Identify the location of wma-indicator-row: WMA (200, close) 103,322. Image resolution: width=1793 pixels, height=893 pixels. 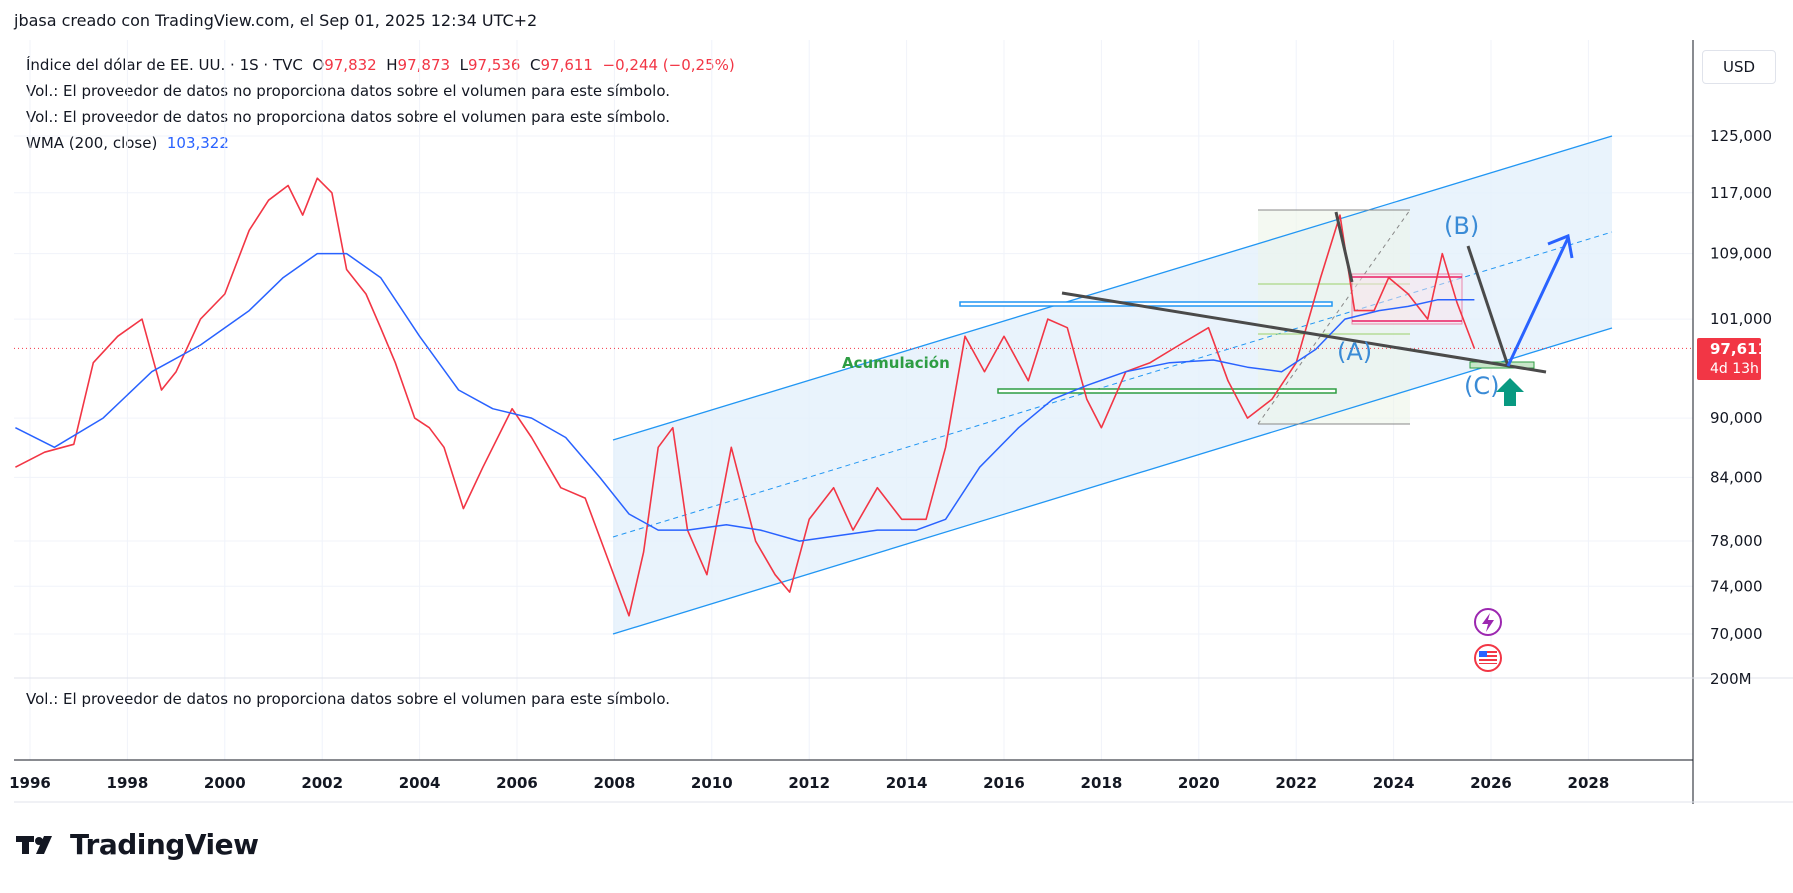
(380, 143).